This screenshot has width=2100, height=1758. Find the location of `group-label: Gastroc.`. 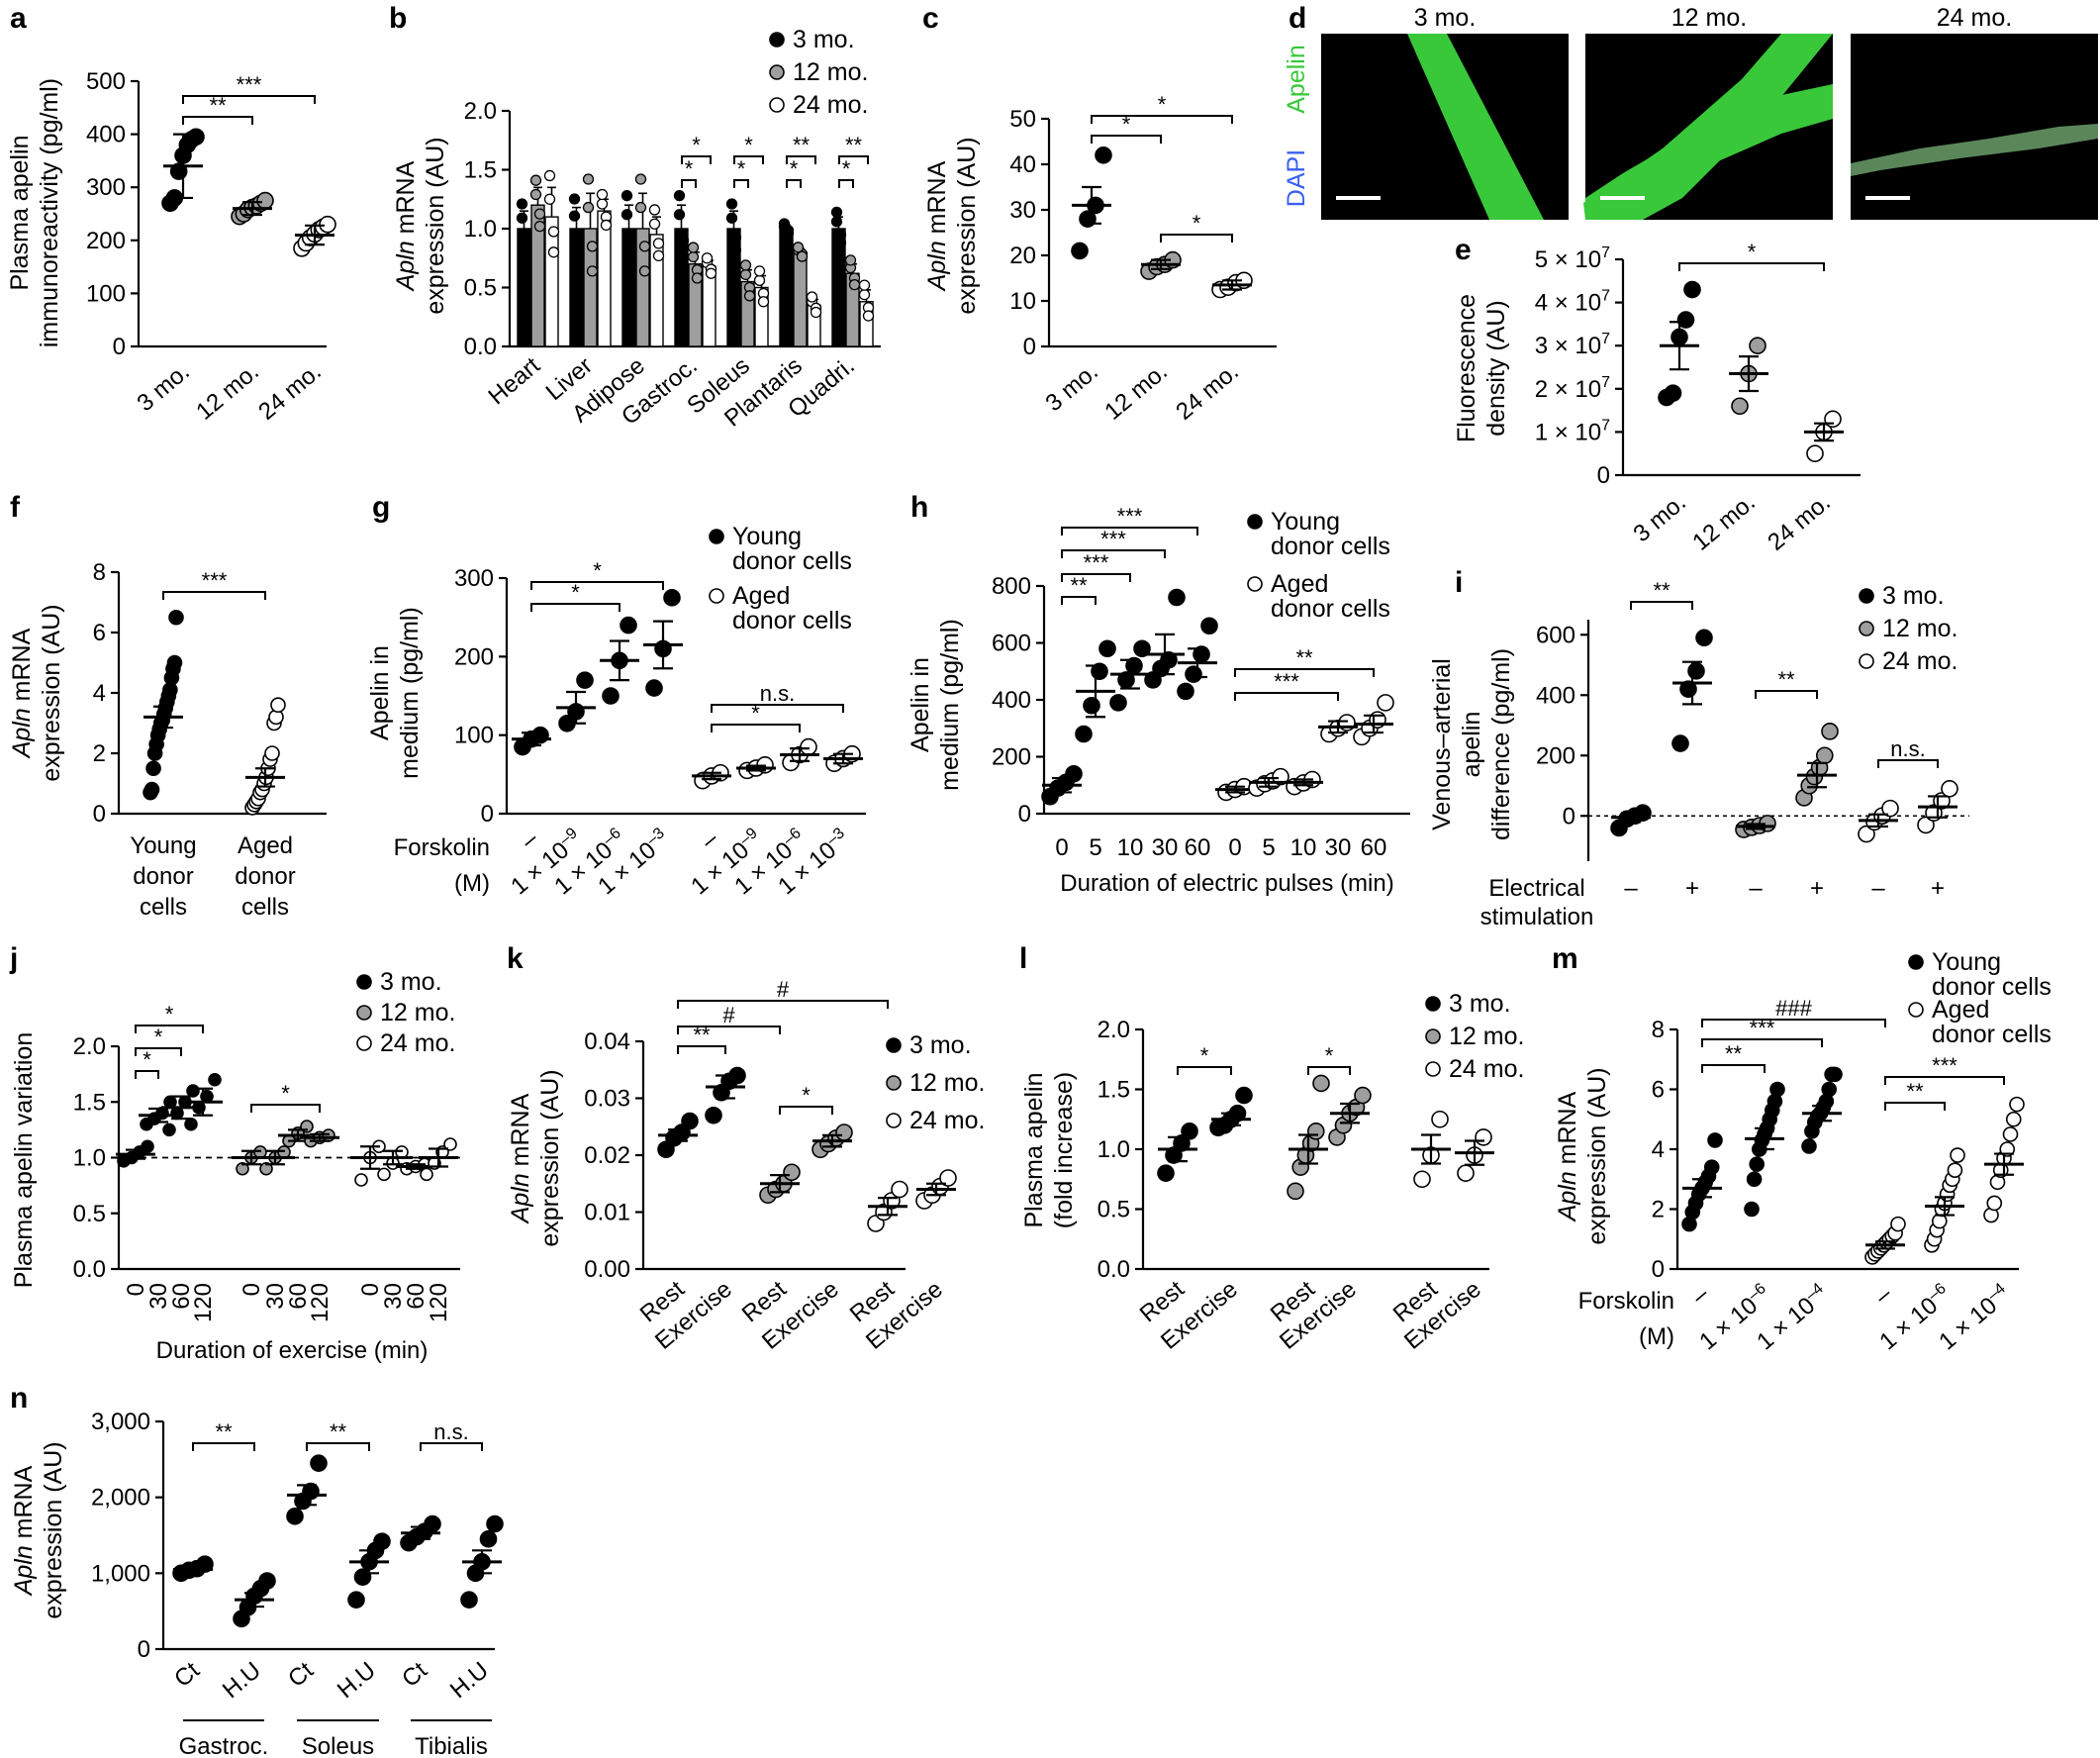

group-label: Gastroc. is located at coordinates (224, 1745).